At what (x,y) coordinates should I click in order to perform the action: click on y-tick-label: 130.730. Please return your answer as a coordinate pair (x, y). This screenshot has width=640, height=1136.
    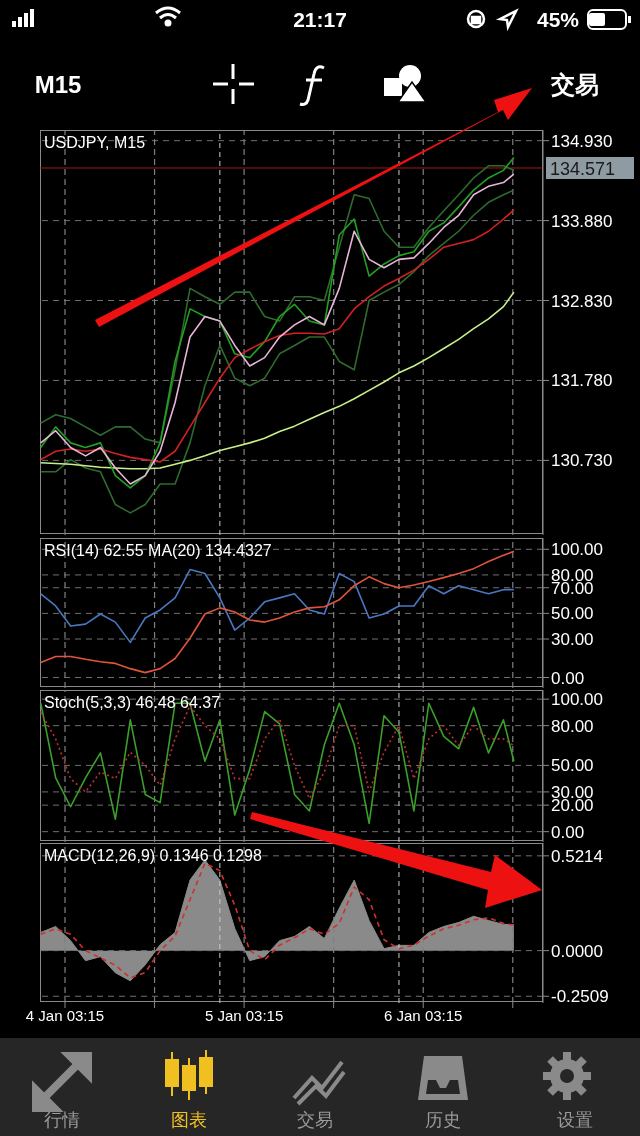
    Looking at the image, I should click on (582, 461).